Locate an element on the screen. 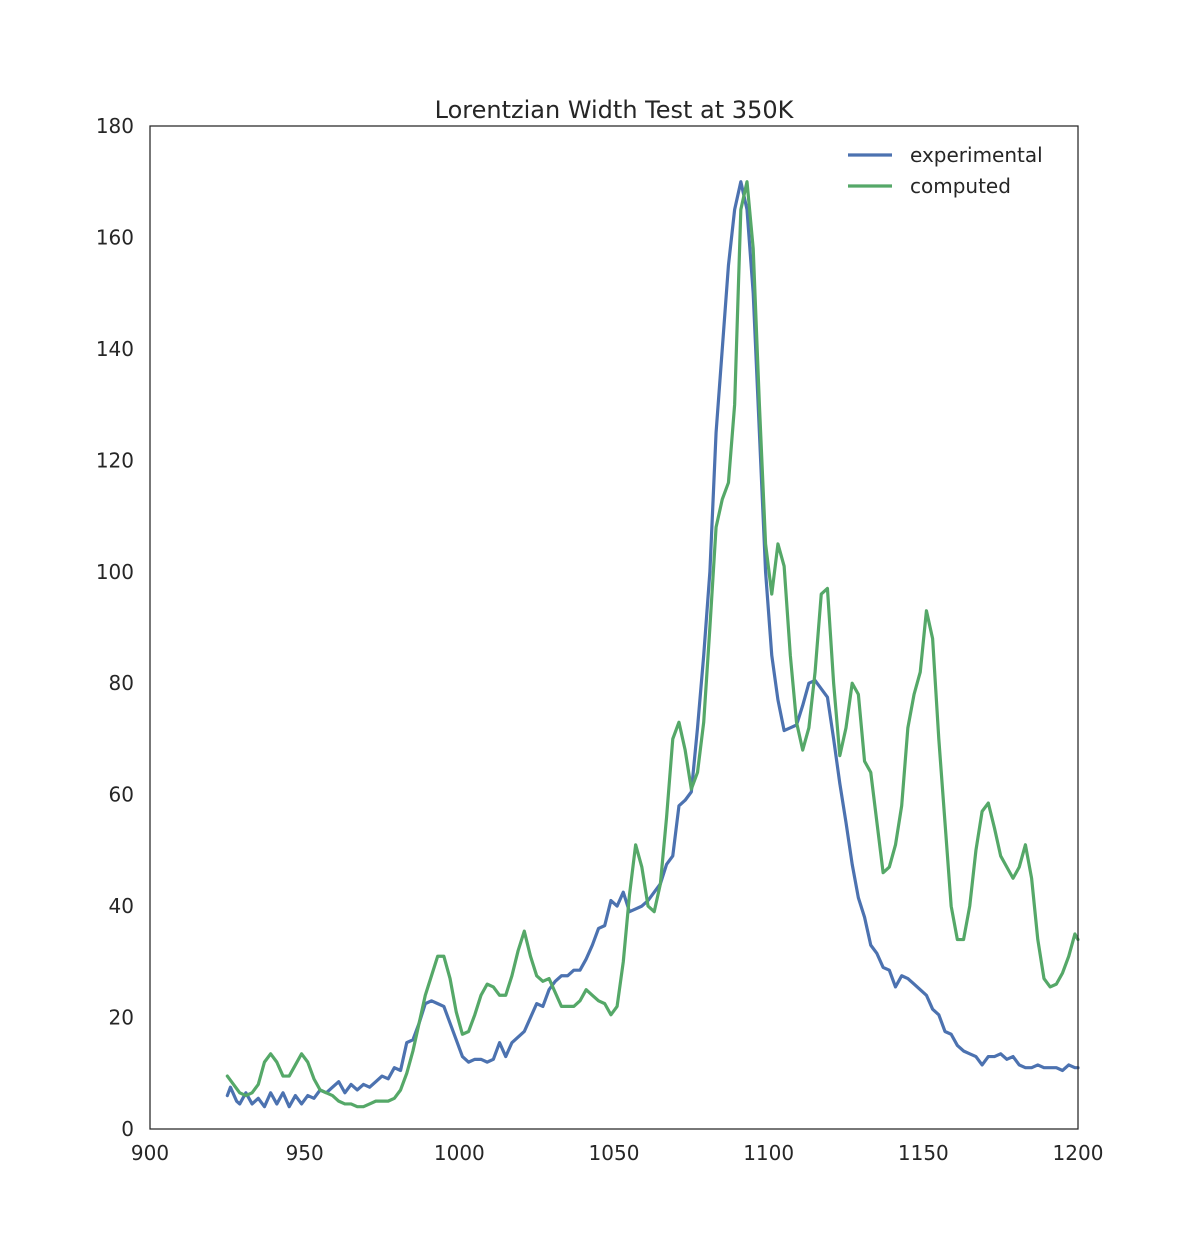 The height and width of the screenshot is (1255, 1197). y-axis: 0 20 40 60 80 100 120 140 160 180 is located at coordinates (115, 627).